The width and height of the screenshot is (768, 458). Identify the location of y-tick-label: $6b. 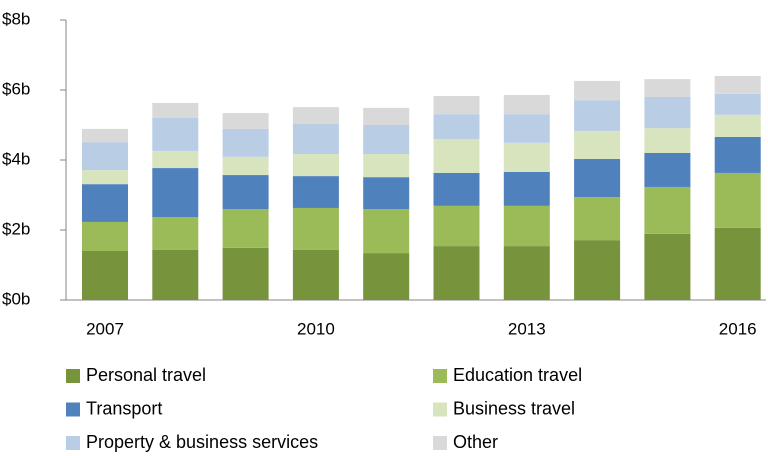
(16, 88).